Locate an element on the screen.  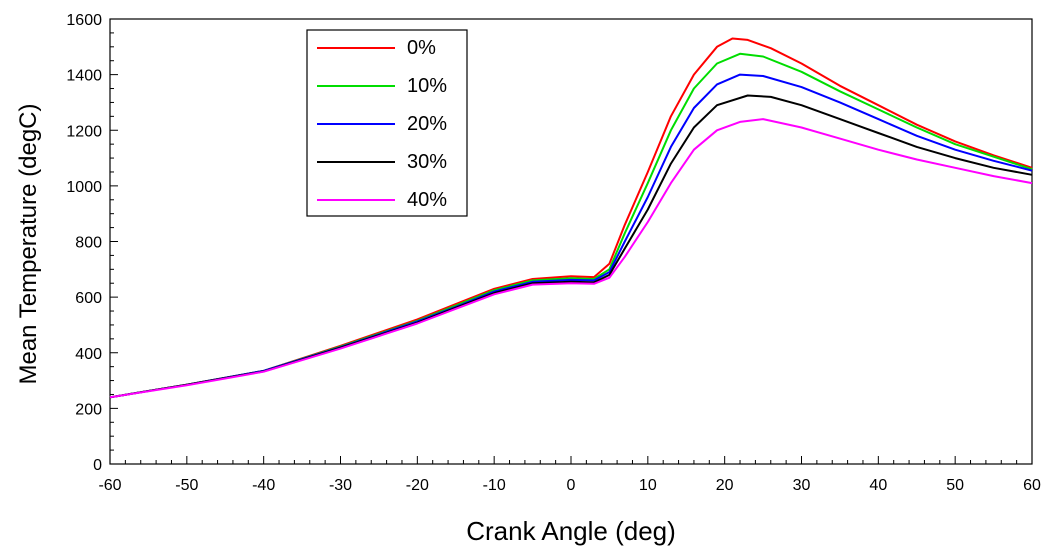
y-axis-label: Mean Temperature (degC) is located at coordinates (28, 243).